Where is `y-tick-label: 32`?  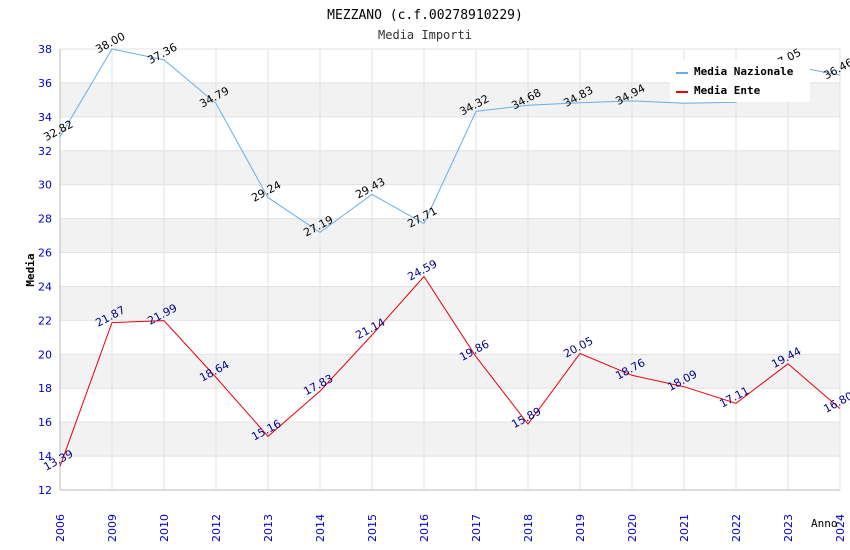 y-tick-label: 32 is located at coordinates (45, 151).